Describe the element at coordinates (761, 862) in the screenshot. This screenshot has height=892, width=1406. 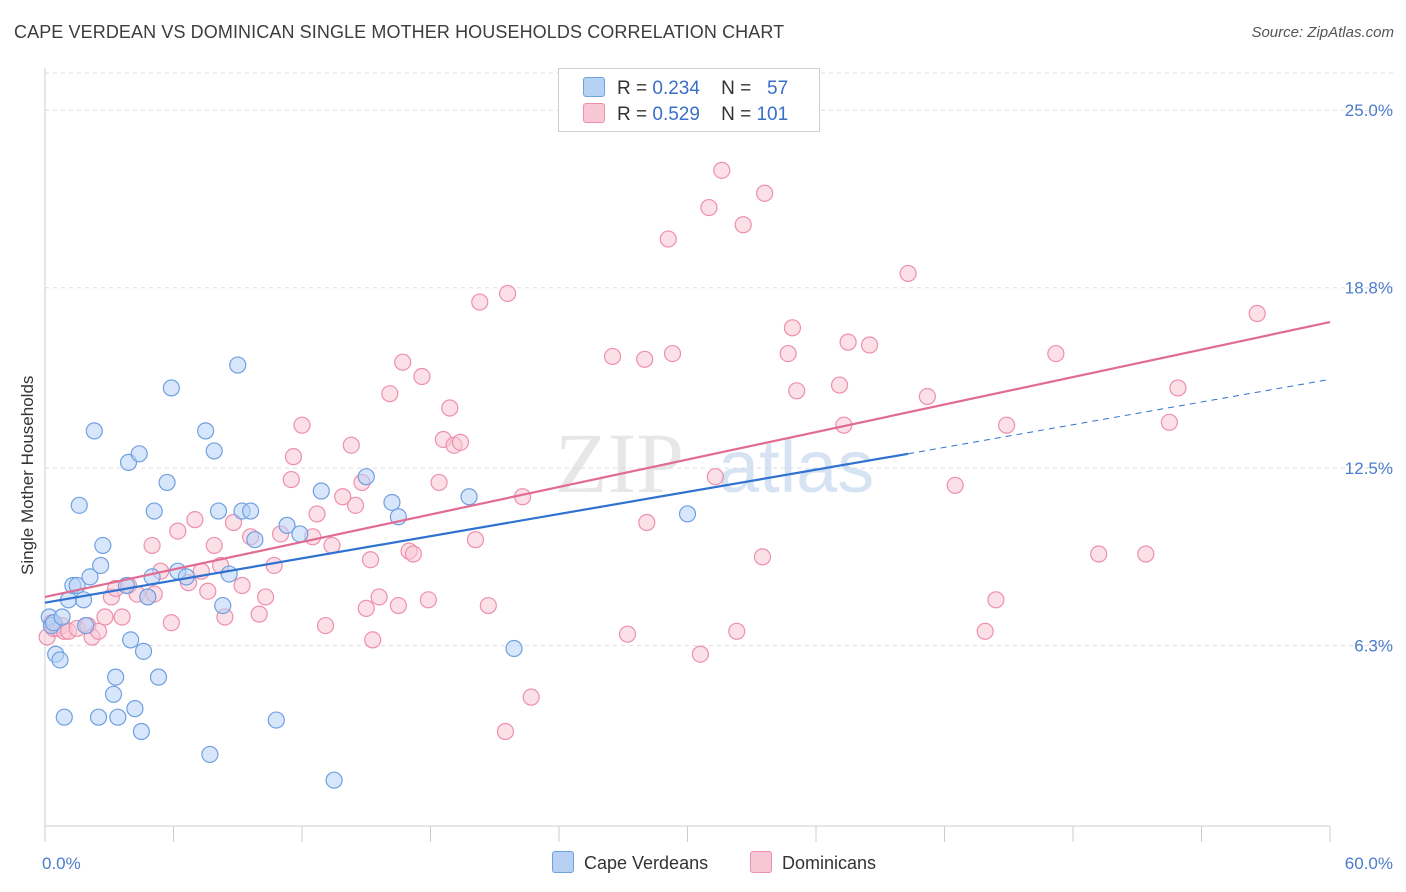
I see `bottom-legend-swatch-pink` at that location.